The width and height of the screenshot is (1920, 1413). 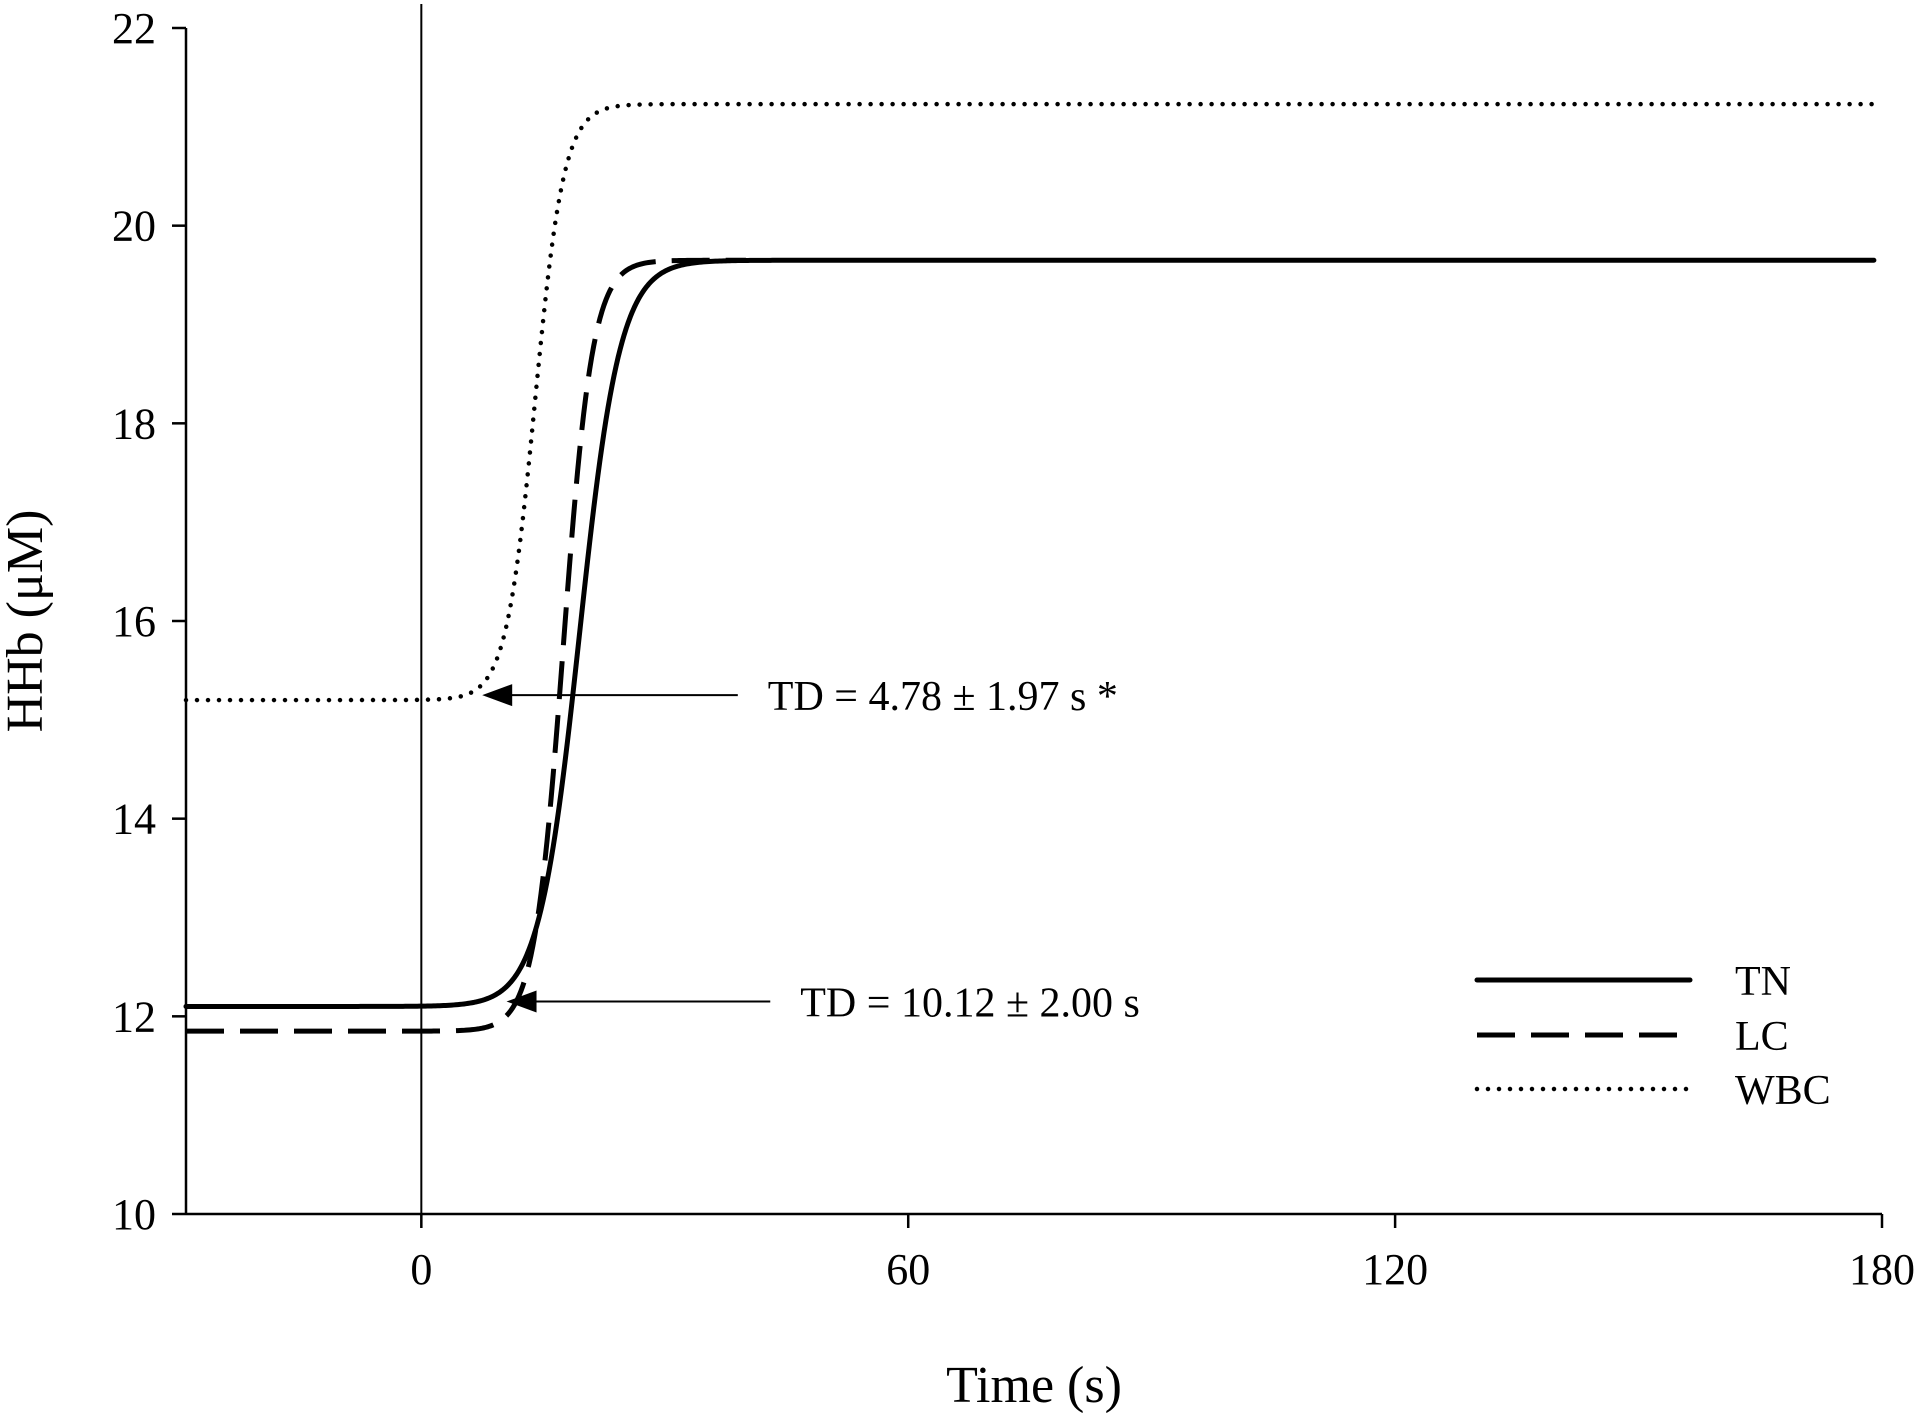 What do you see at coordinates (908, 1269) in the screenshot?
I see `x-tick-label: 60` at bounding box center [908, 1269].